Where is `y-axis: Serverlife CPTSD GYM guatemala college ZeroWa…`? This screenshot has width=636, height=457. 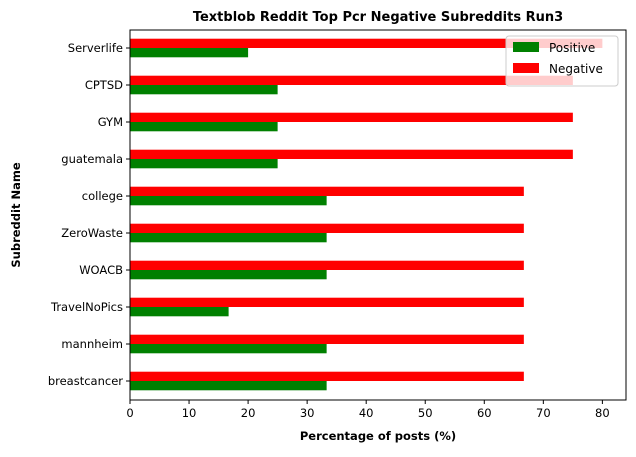
y-axis: Serverlife CPTSD GYM guatemala college ZeroWa… is located at coordinates (89, 214).